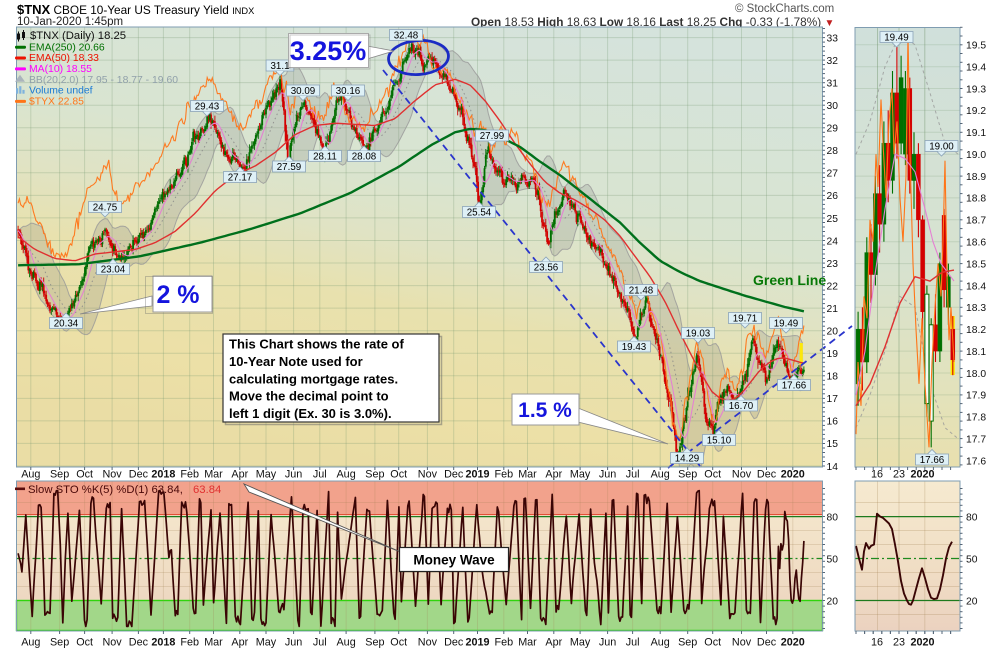 This screenshot has width=1000, height=650. What do you see at coordinates (61, 91) in the screenshot?
I see `svg-text: Volume undef` at bounding box center [61, 91].